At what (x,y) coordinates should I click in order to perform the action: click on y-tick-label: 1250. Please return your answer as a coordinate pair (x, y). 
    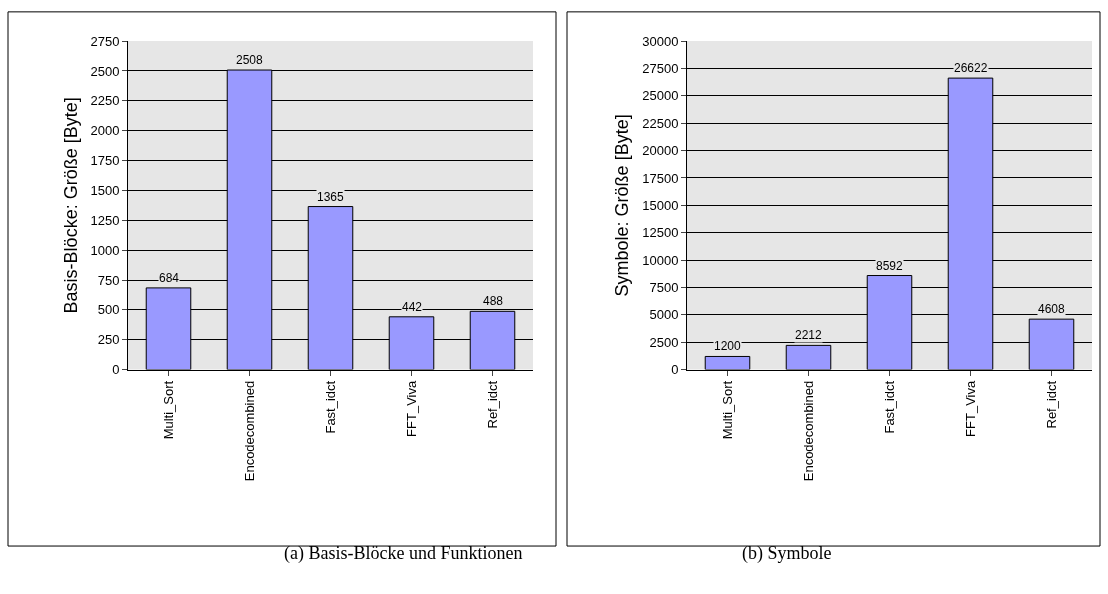
    Looking at the image, I should click on (105, 220).